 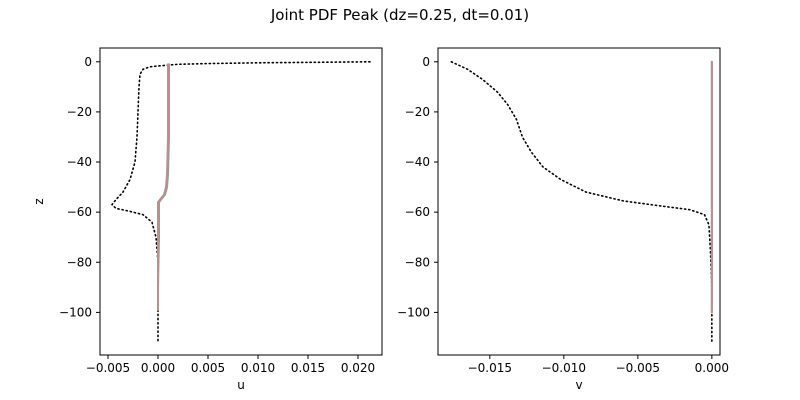 I want to click on y-axis-label: z, so click(x=39, y=201).